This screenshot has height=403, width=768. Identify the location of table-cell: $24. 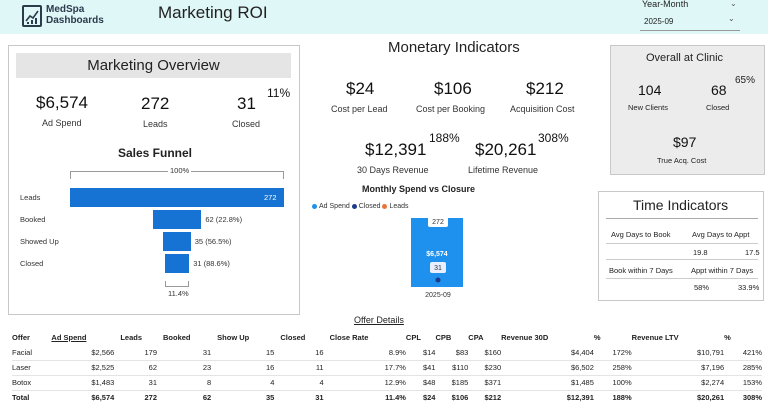
(420, 396).